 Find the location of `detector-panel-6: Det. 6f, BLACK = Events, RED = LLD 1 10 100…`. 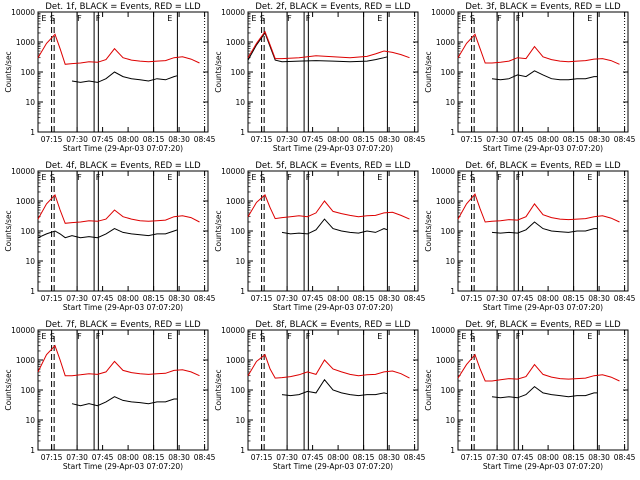

detector-panel-6: Det. 6f, BLACK = Events, RED = LLD 1 10 100… is located at coordinates (530, 236).